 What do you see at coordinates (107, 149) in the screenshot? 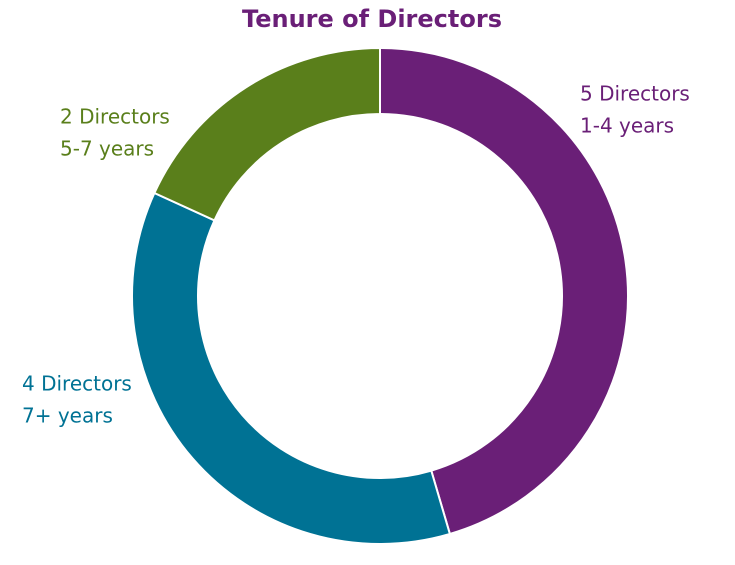
I see `segment-category-label: 5-7 years` at bounding box center [107, 149].